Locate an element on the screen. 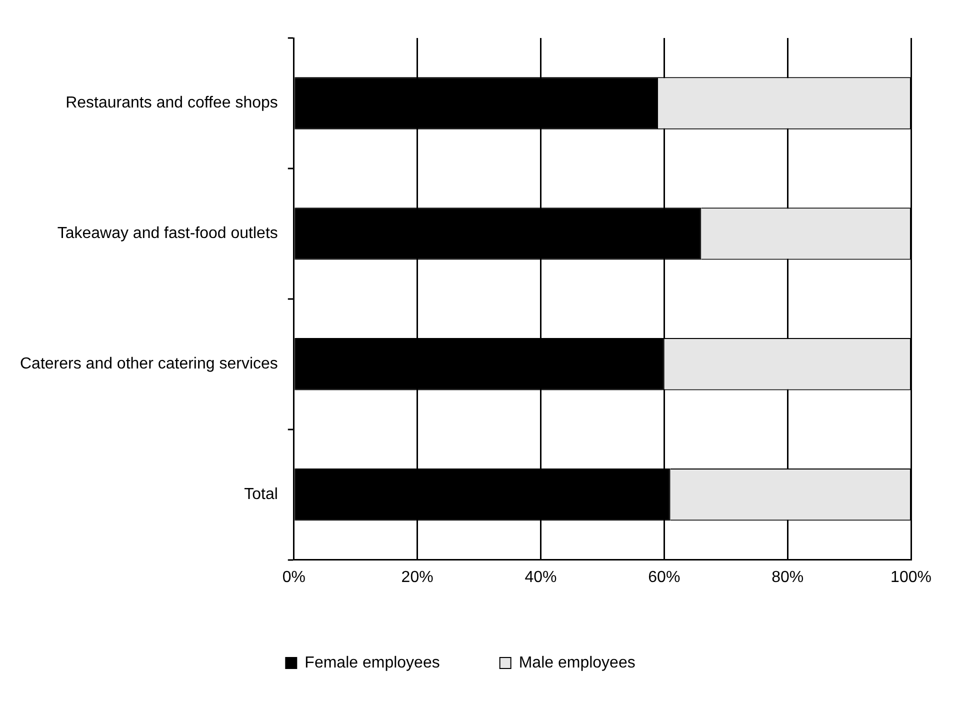  legend-label: Female employees is located at coordinates (372, 663).